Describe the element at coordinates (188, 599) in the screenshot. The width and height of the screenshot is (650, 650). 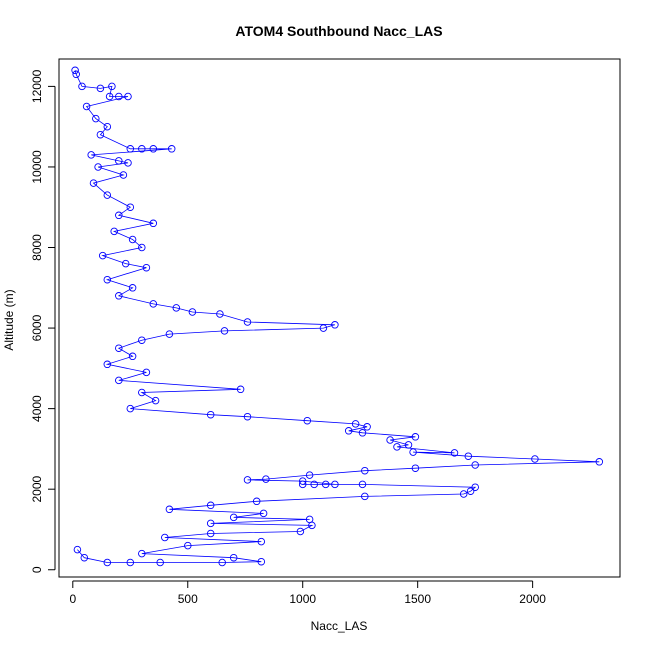
I see `x-tick-label: 500` at that location.